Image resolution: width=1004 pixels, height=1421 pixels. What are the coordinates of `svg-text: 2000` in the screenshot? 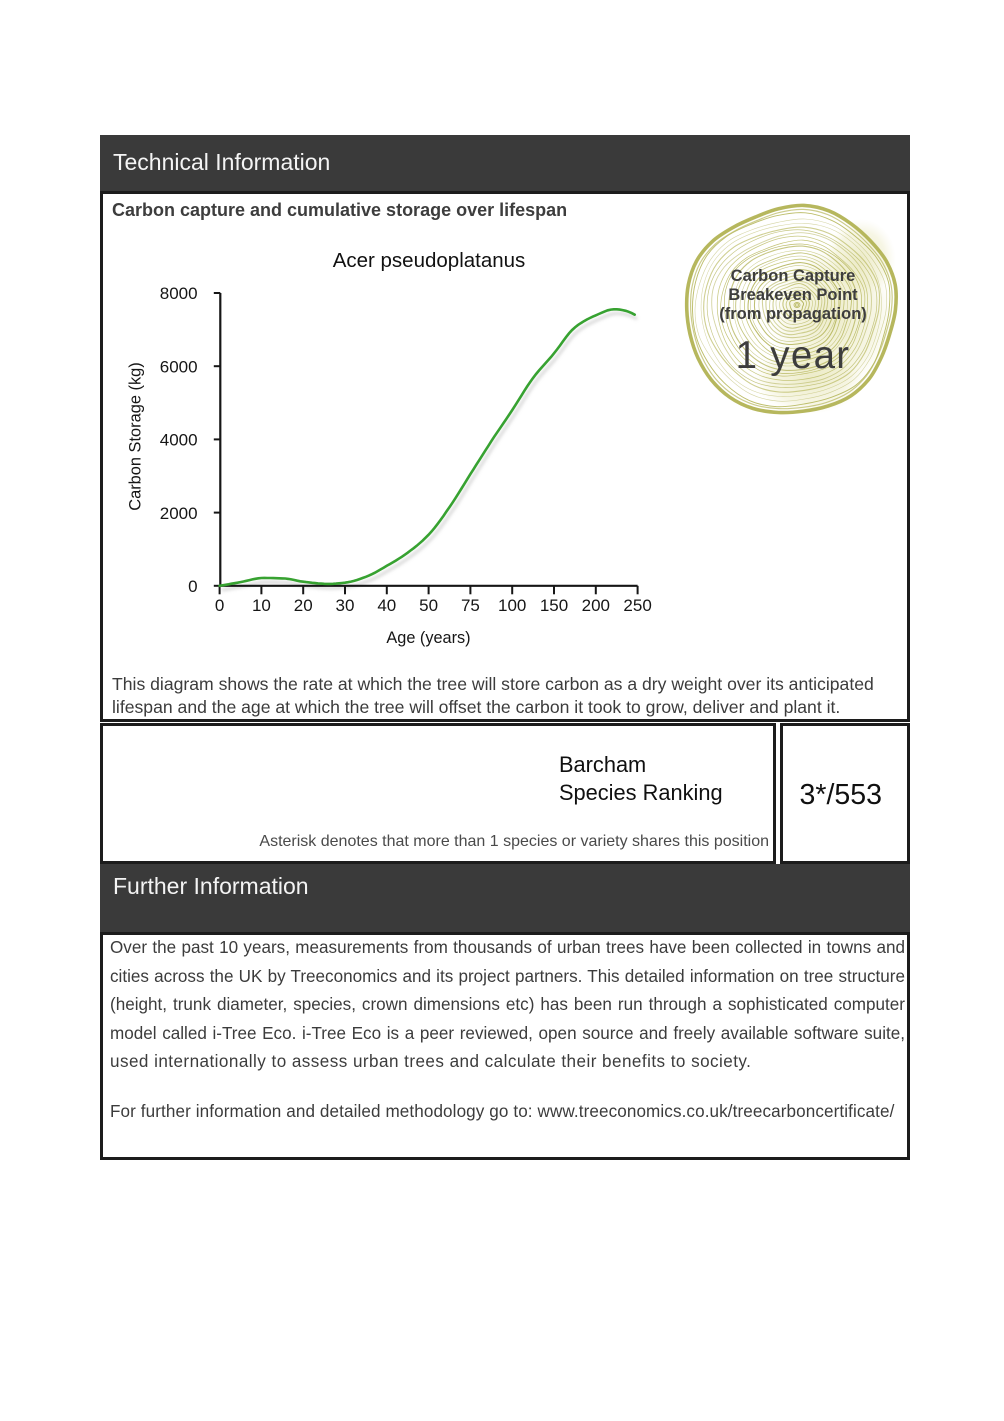 It's located at (179, 513).